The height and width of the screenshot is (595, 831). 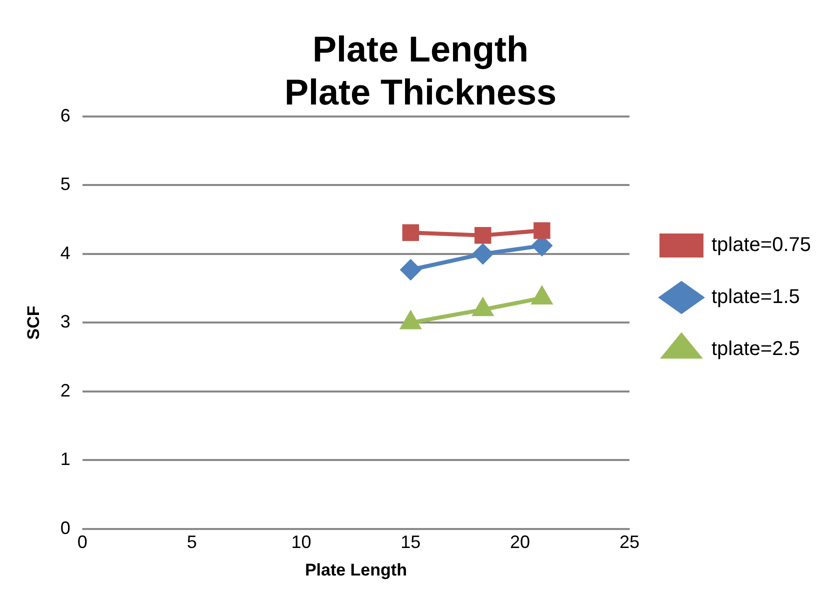 I want to click on x-tick-label: 25, so click(x=629, y=542).